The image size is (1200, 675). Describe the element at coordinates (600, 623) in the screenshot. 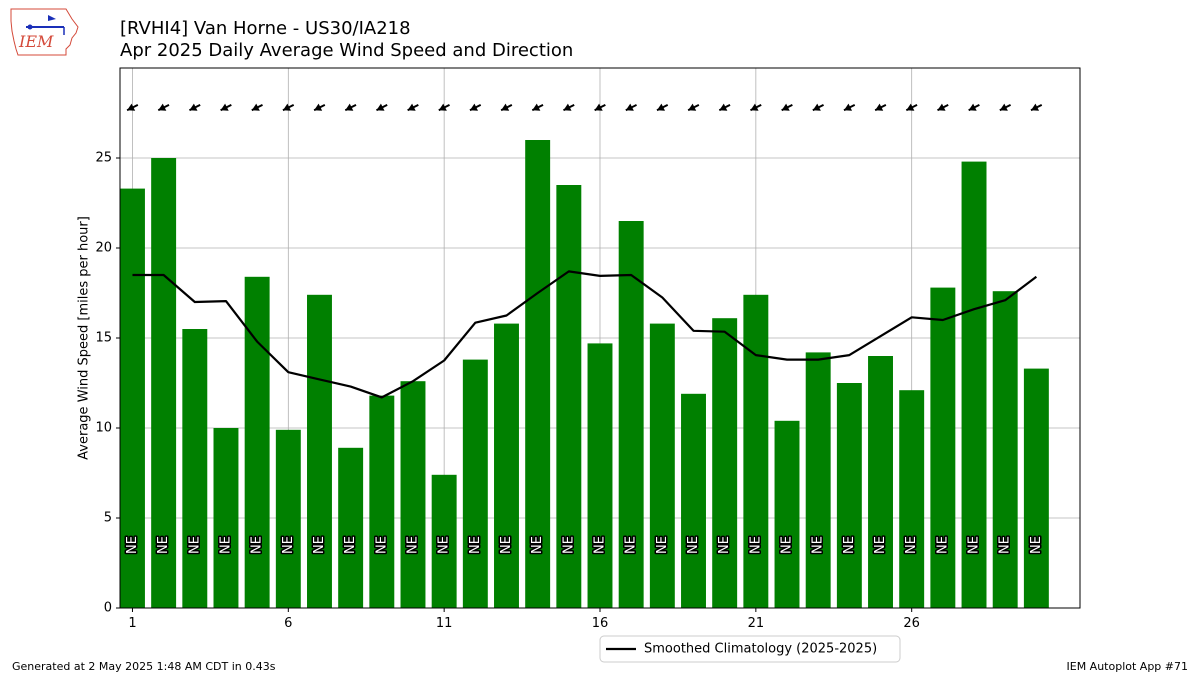

I see `x-tick-label: 16` at that location.